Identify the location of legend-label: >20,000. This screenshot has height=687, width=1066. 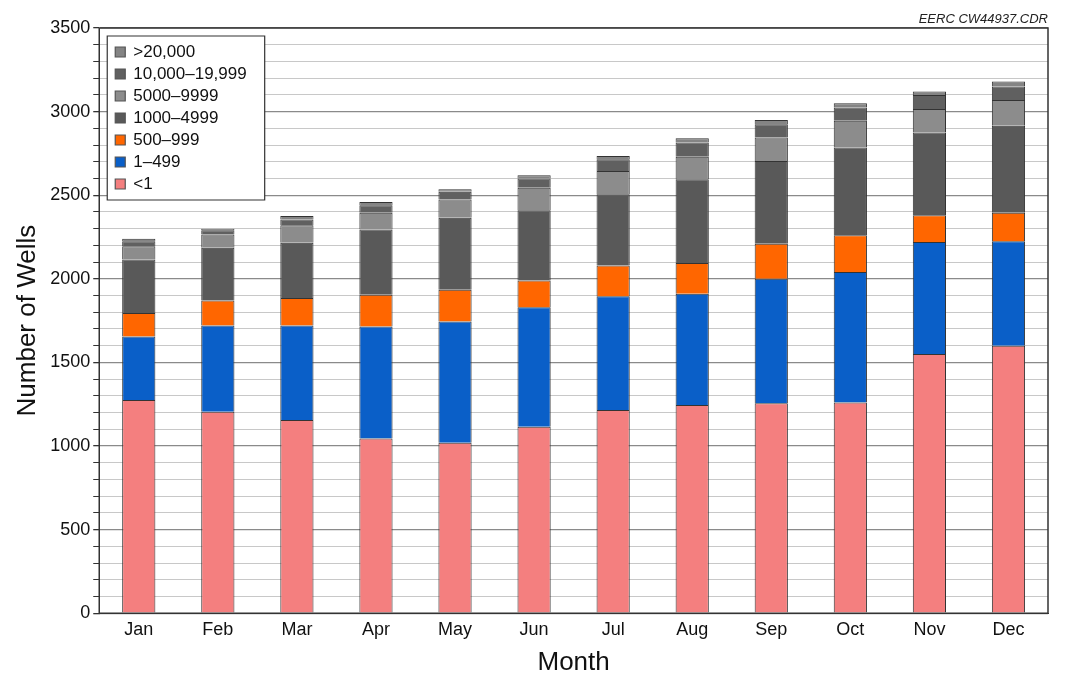
(164, 51).